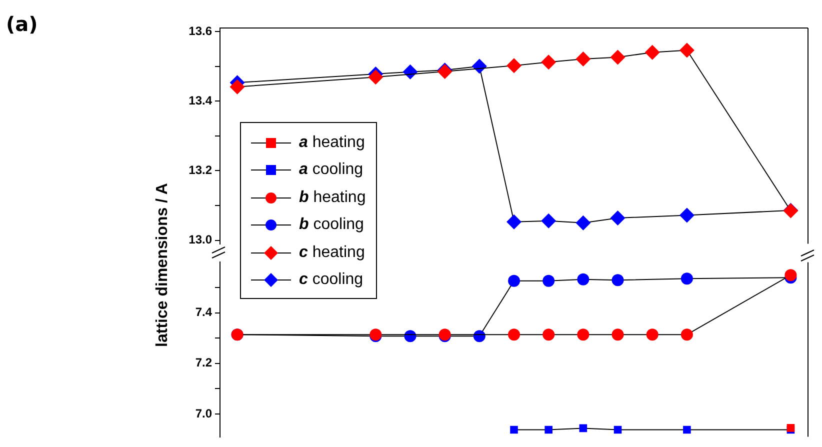 This screenshot has width=822, height=447. What do you see at coordinates (331, 170) in the screenshot?
I see `legend-label: a cooling` at bounding box center [331, 170].